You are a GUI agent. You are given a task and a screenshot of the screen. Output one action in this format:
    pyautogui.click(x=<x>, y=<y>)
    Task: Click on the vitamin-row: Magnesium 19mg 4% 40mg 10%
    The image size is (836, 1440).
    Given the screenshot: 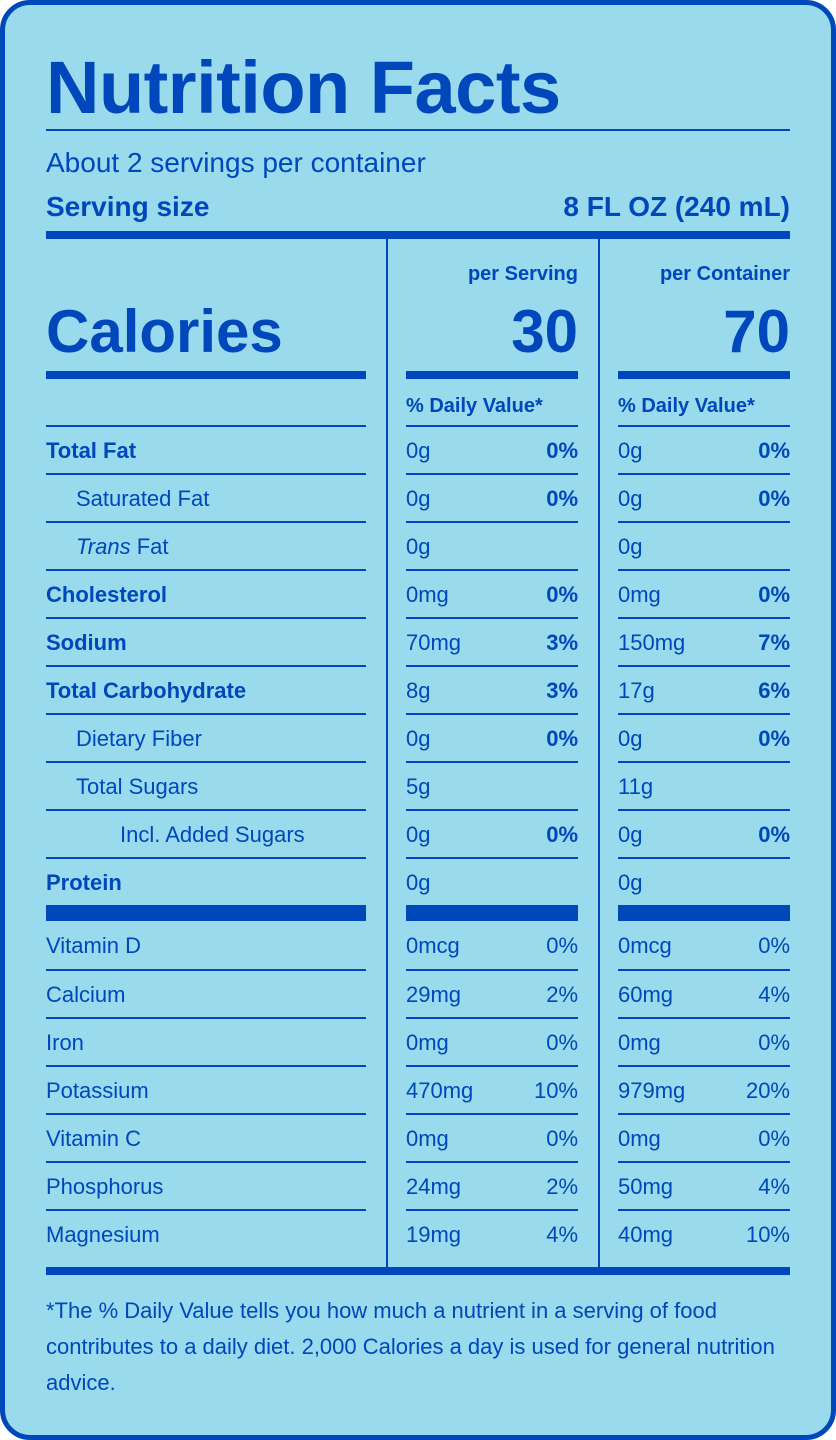 What is the action you would take?
    pyautogui.click(x=420, y=1233)
    